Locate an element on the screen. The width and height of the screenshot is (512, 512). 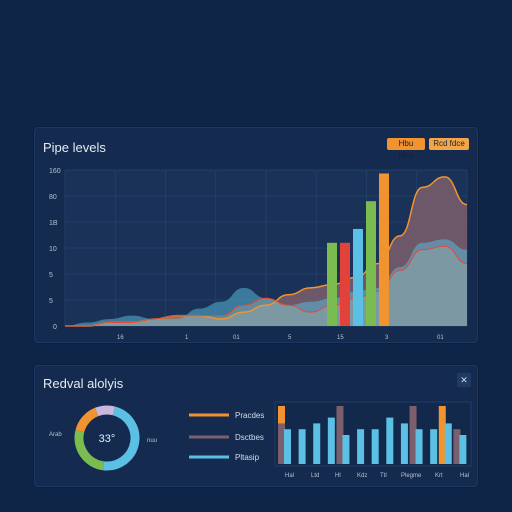
x-tick: Ltd is located at coordinates (315, 476).